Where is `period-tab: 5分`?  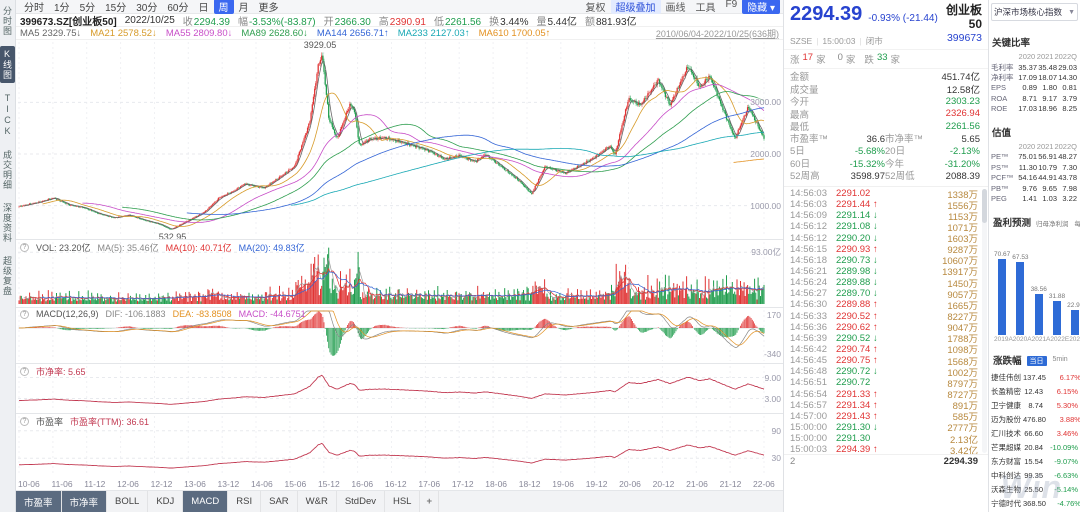 period-tab: 5分 is located at coordinates (87, 8).